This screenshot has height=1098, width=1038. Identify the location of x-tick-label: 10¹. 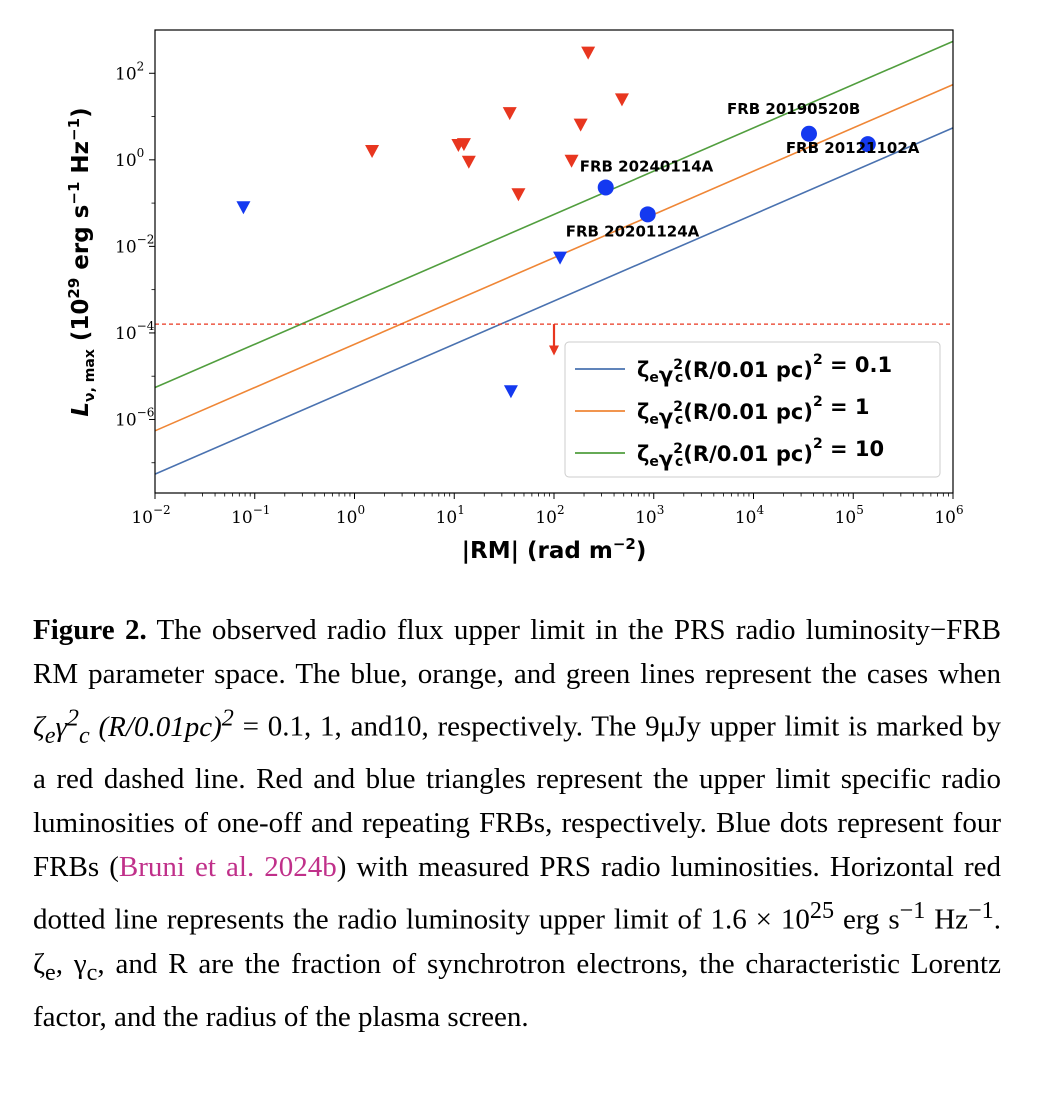
(450, 515).